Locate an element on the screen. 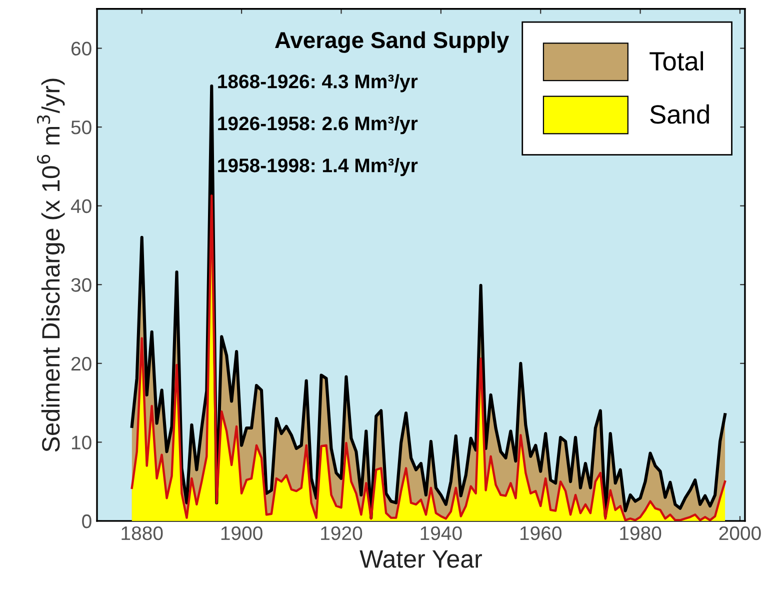 This screenshot has width=776, height=592. y-tick-label: 50 is located at coordinates (81, 127).